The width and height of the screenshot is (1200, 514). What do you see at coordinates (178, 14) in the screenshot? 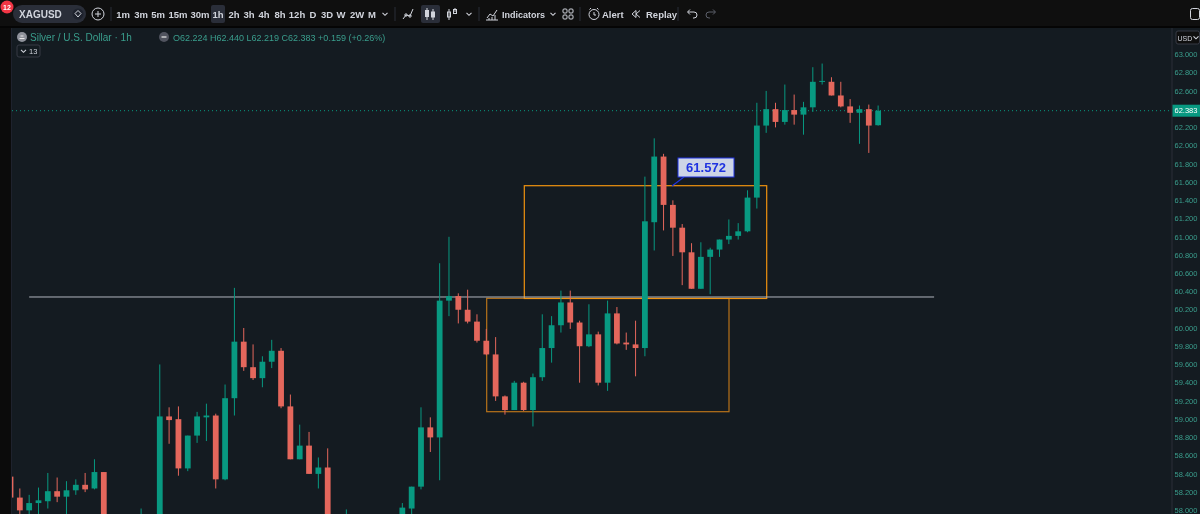
I see `text: 15m` at bounding box center [178, 14].